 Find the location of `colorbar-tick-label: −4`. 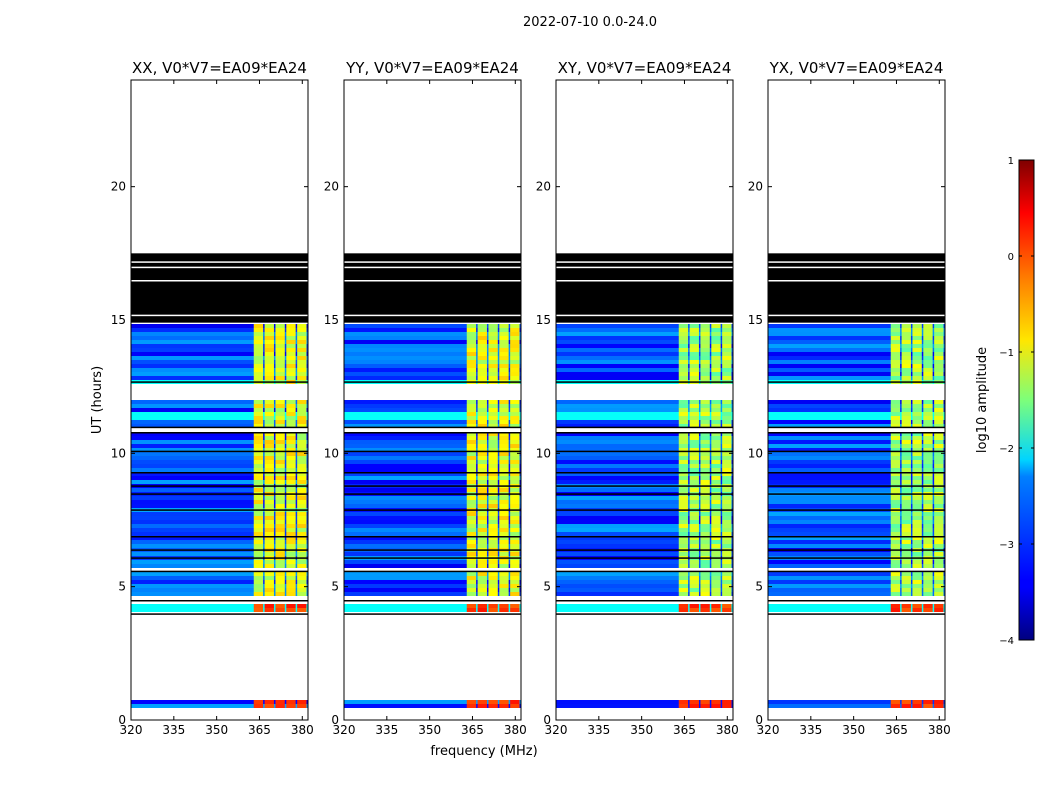

colorbar-tick-label: −4 is located at coordinates (1006, 641).